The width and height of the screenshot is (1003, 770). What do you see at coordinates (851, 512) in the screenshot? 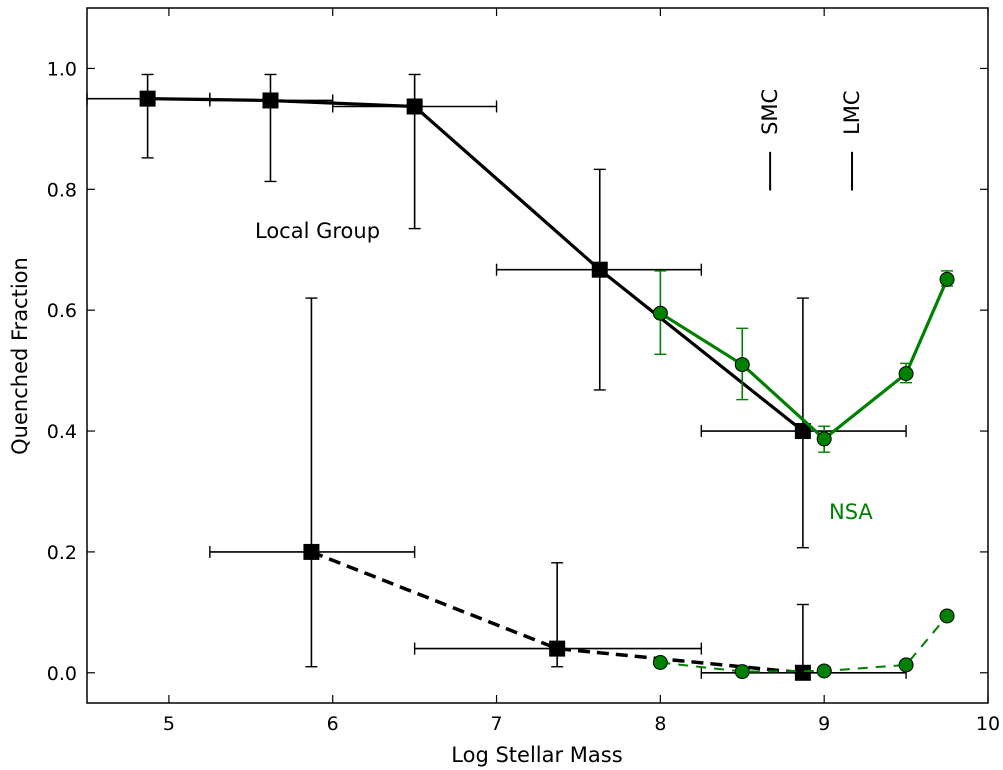
I see `nsa-label: NSA` at bounding box center [851, 512].